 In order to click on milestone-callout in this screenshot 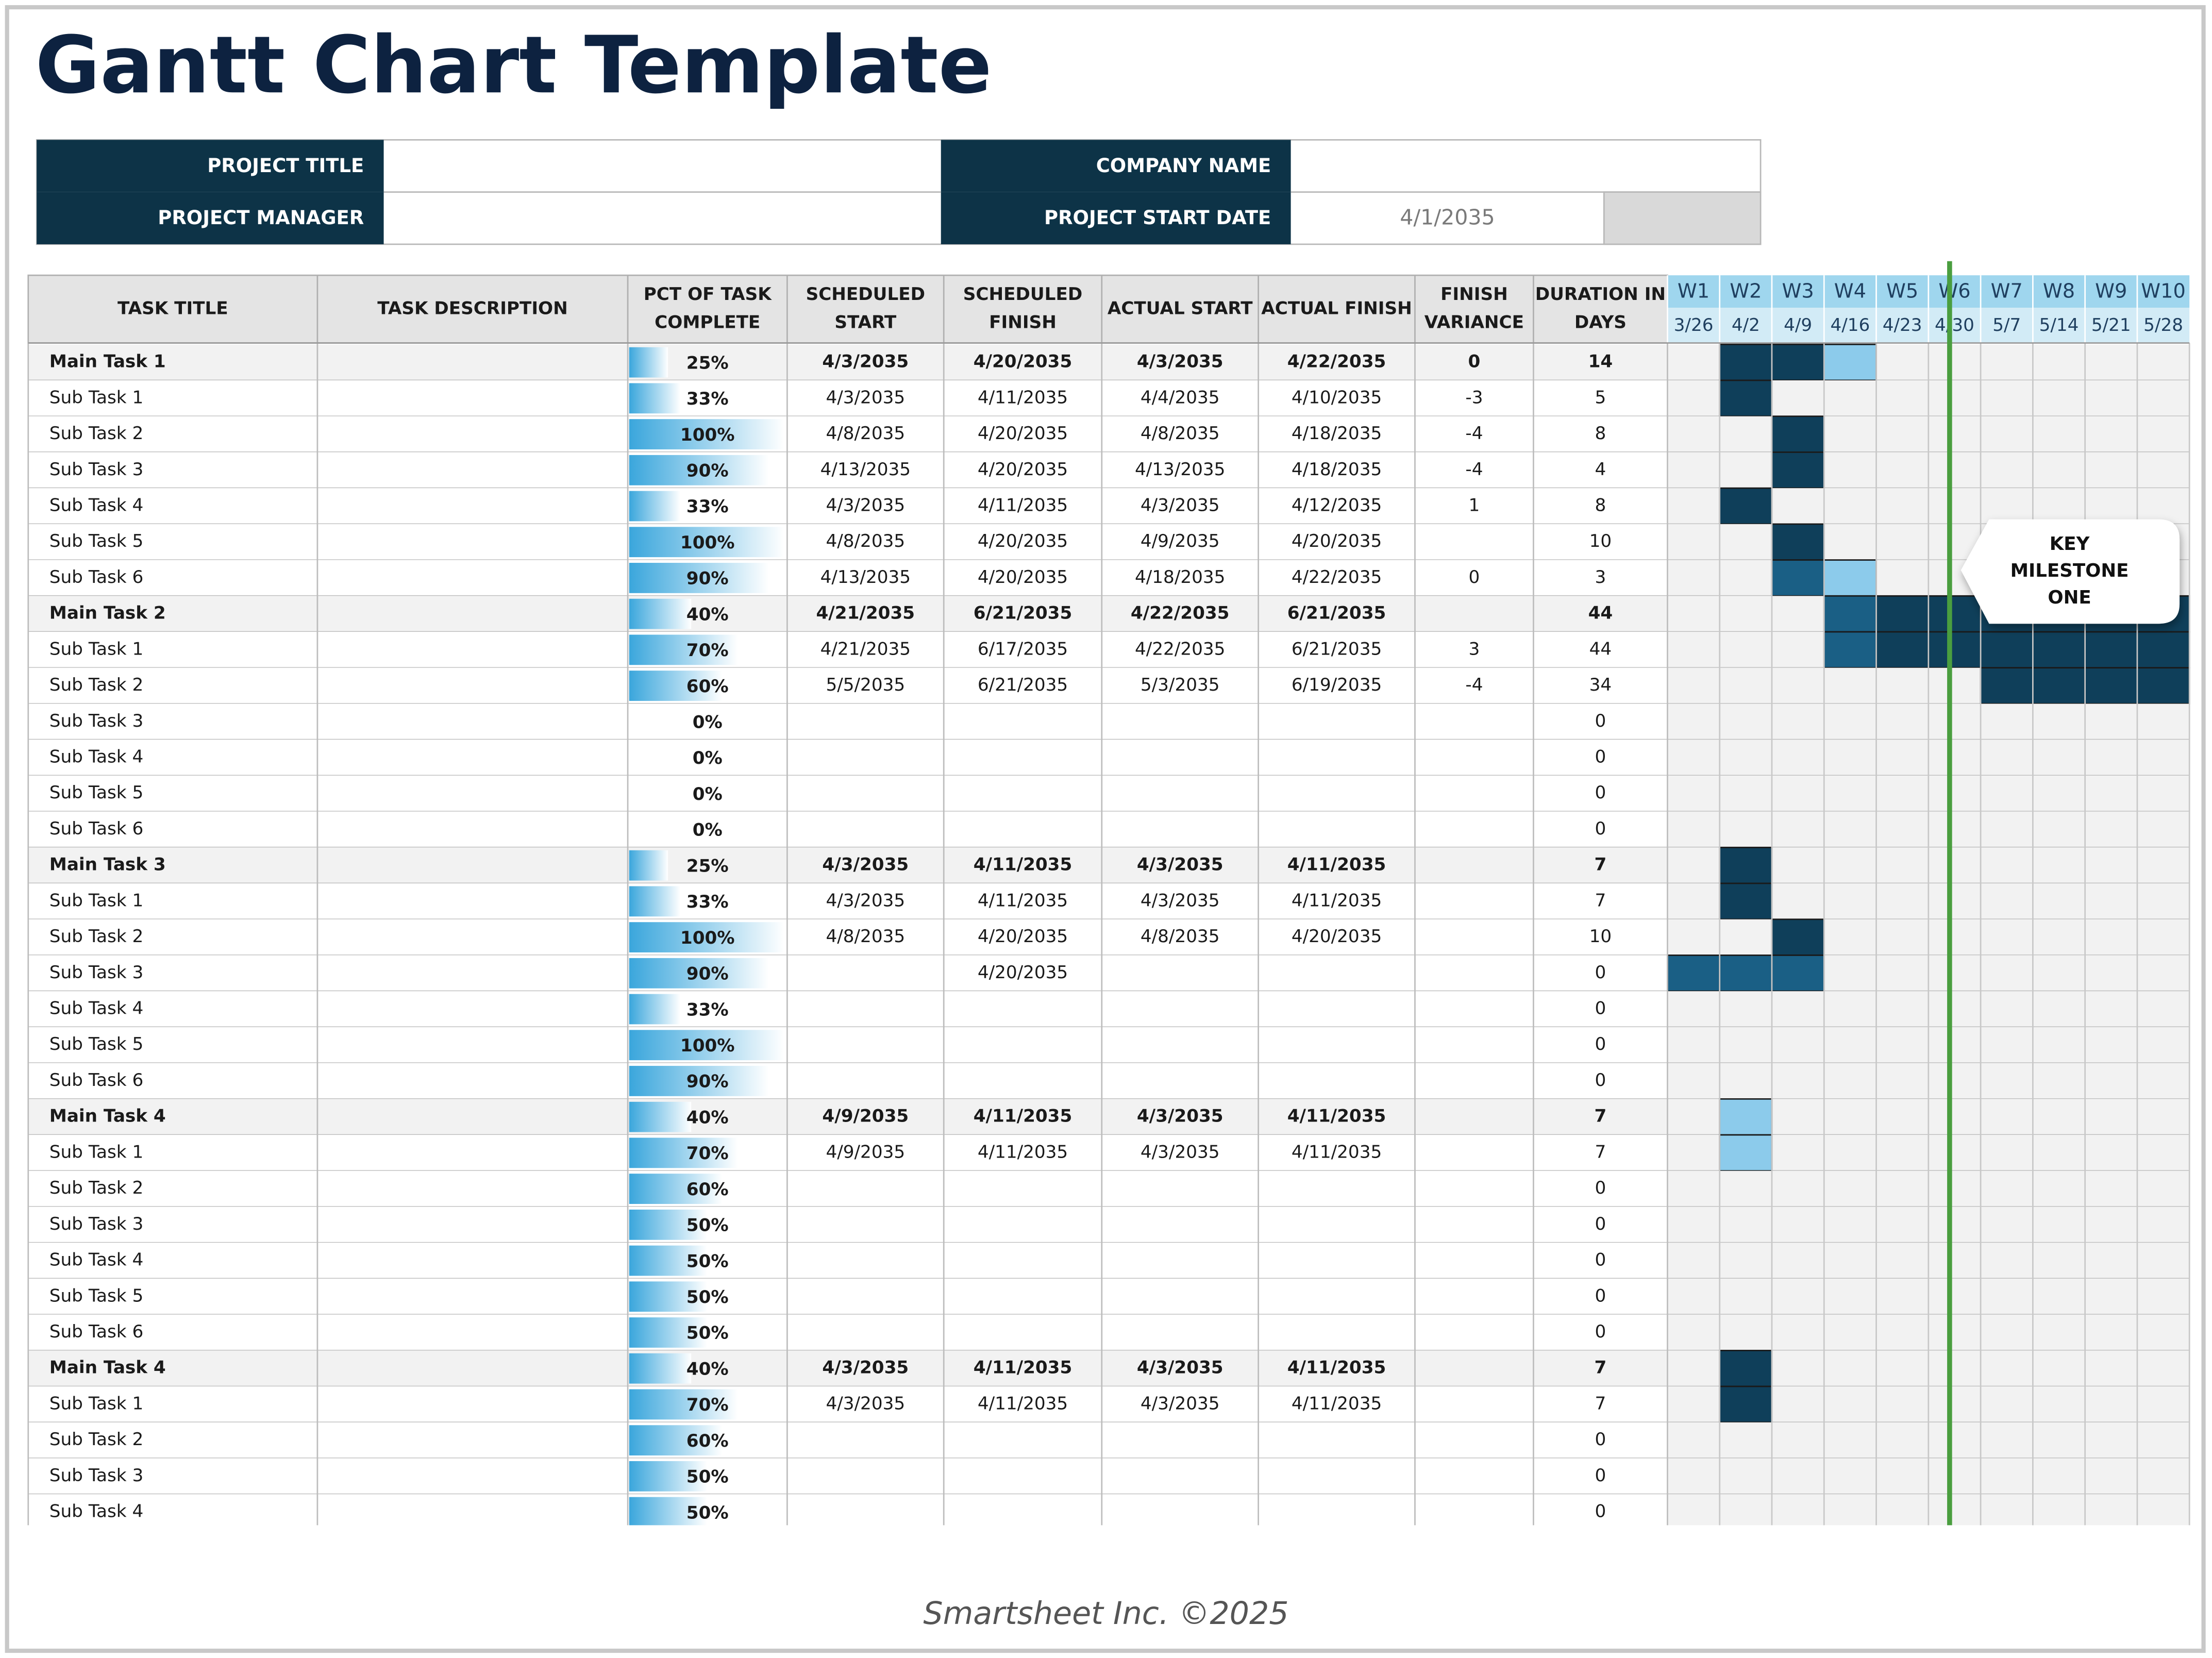, I will do `click(2070, 571)`.